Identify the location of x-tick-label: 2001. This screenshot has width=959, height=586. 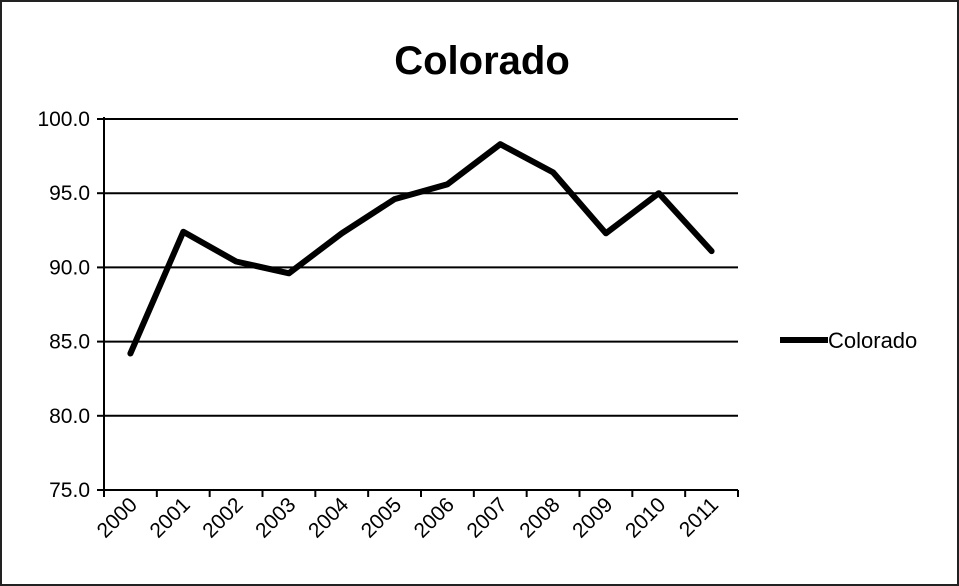
(169, 517).